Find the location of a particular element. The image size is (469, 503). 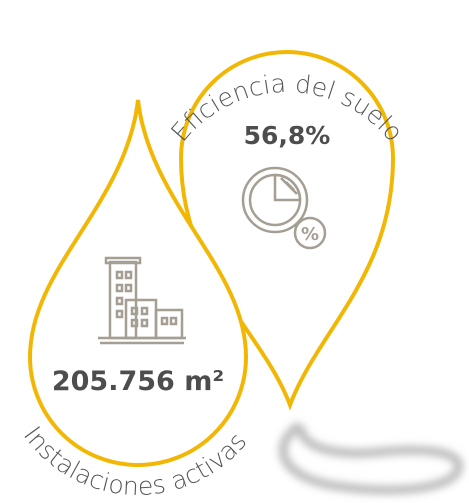

shadow is located at coordinates (371, 458).